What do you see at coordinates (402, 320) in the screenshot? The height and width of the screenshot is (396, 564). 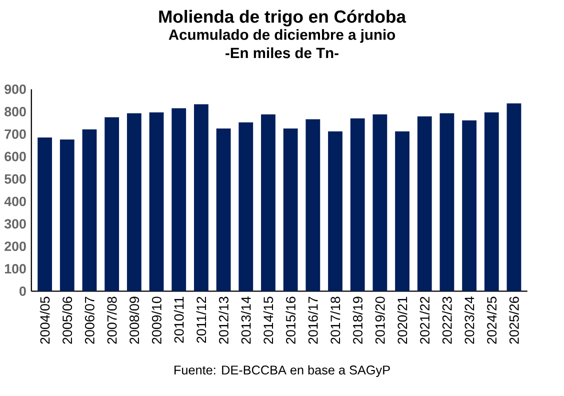 I see `x-tick-label: 2020/21` at bounding box center [402, 320].